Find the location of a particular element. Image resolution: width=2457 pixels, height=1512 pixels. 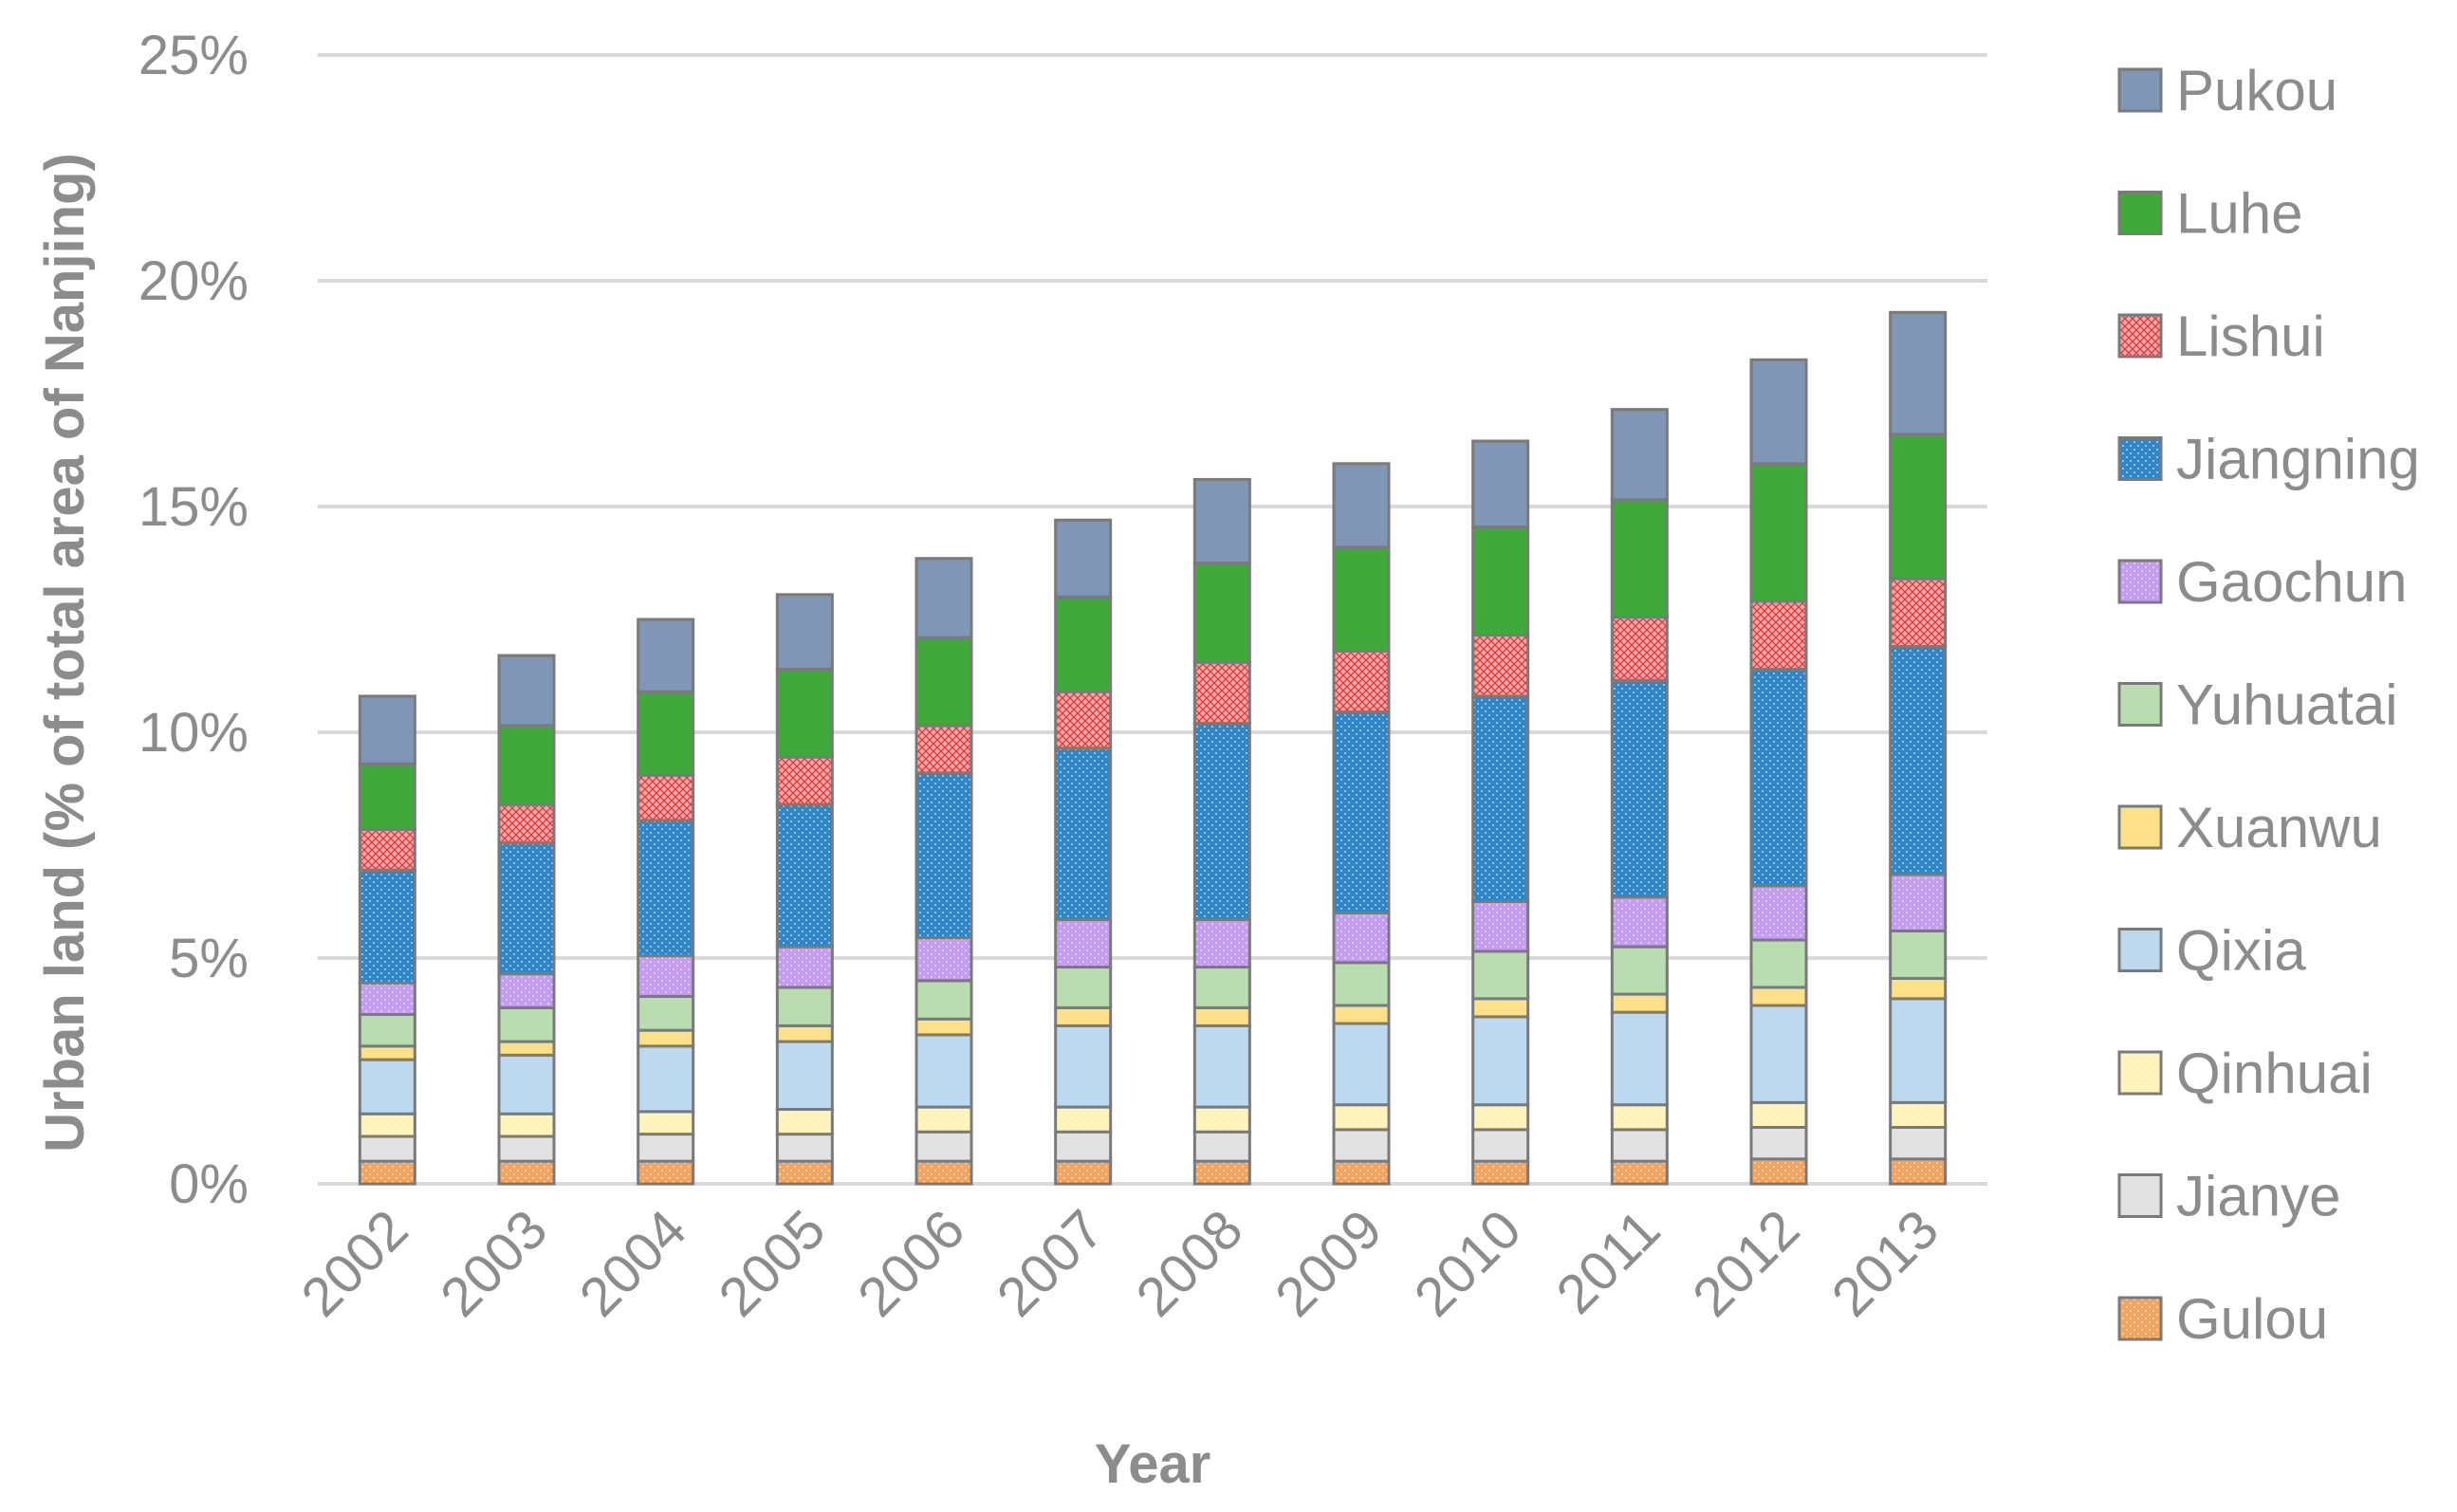

legend-item-qinhuai: Qinhuai is located at coordinates (2245, 1073).